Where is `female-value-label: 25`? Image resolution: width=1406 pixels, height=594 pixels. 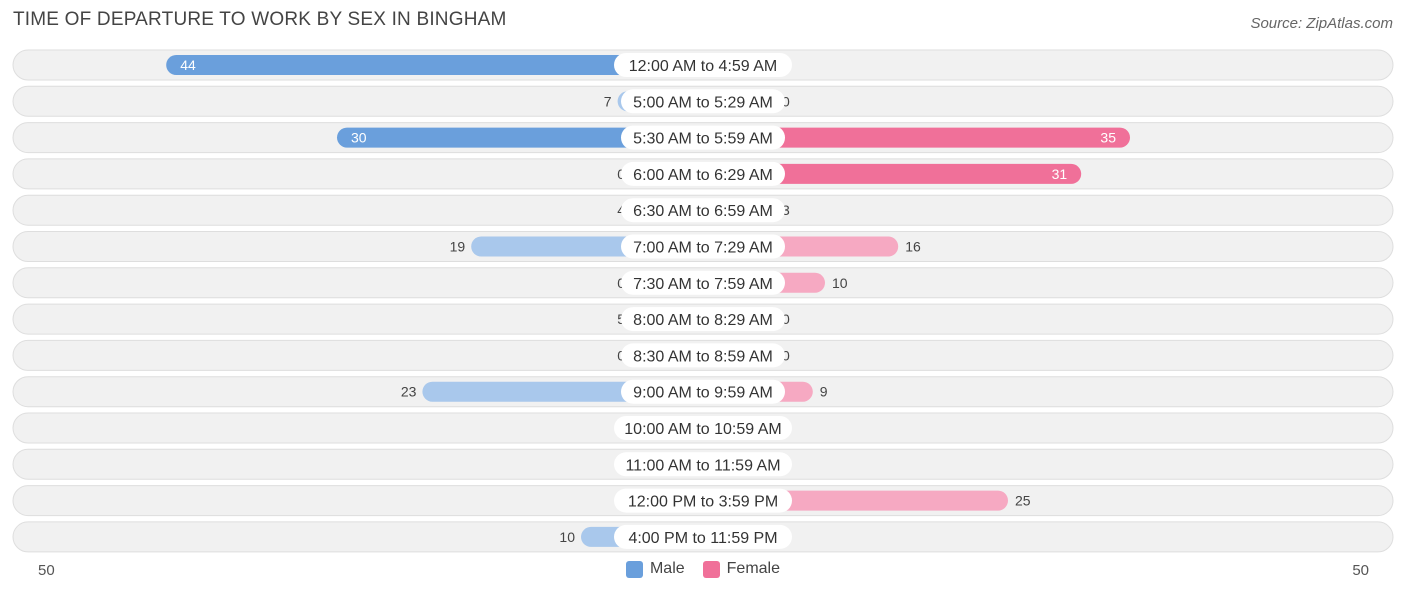
female-value-label: 25 is located at coordinates (1023, 501).